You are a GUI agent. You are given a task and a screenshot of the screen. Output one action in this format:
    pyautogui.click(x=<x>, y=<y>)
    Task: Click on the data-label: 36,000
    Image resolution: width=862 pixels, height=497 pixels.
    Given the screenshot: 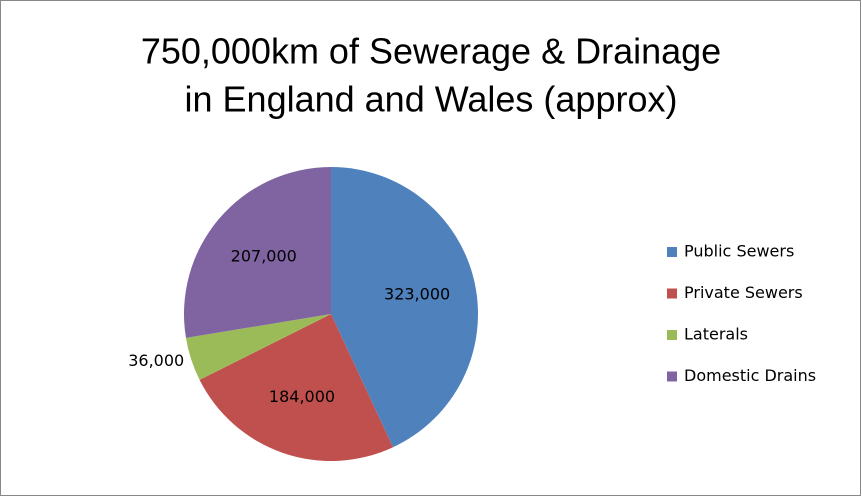 What is the action you would take?
    pyautogui.click(x=156, y=360)
    